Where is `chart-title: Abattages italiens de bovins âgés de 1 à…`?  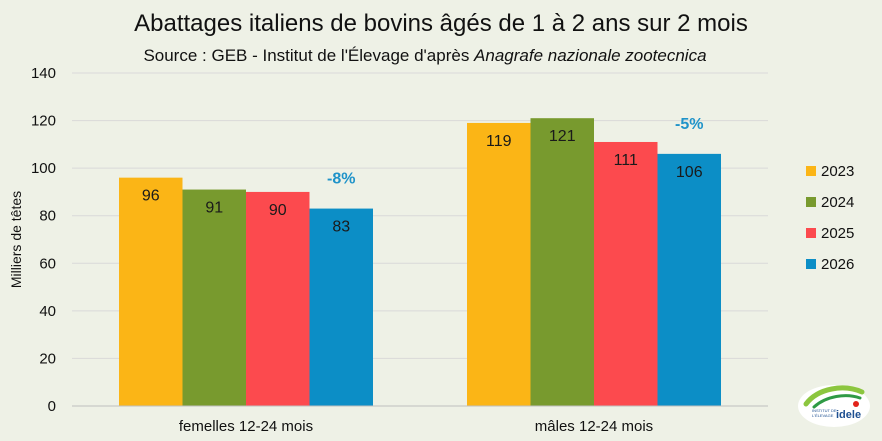 chart-title: Abattages italiens de bovins âgés de 1 à… is located at coordinates (441, 23).